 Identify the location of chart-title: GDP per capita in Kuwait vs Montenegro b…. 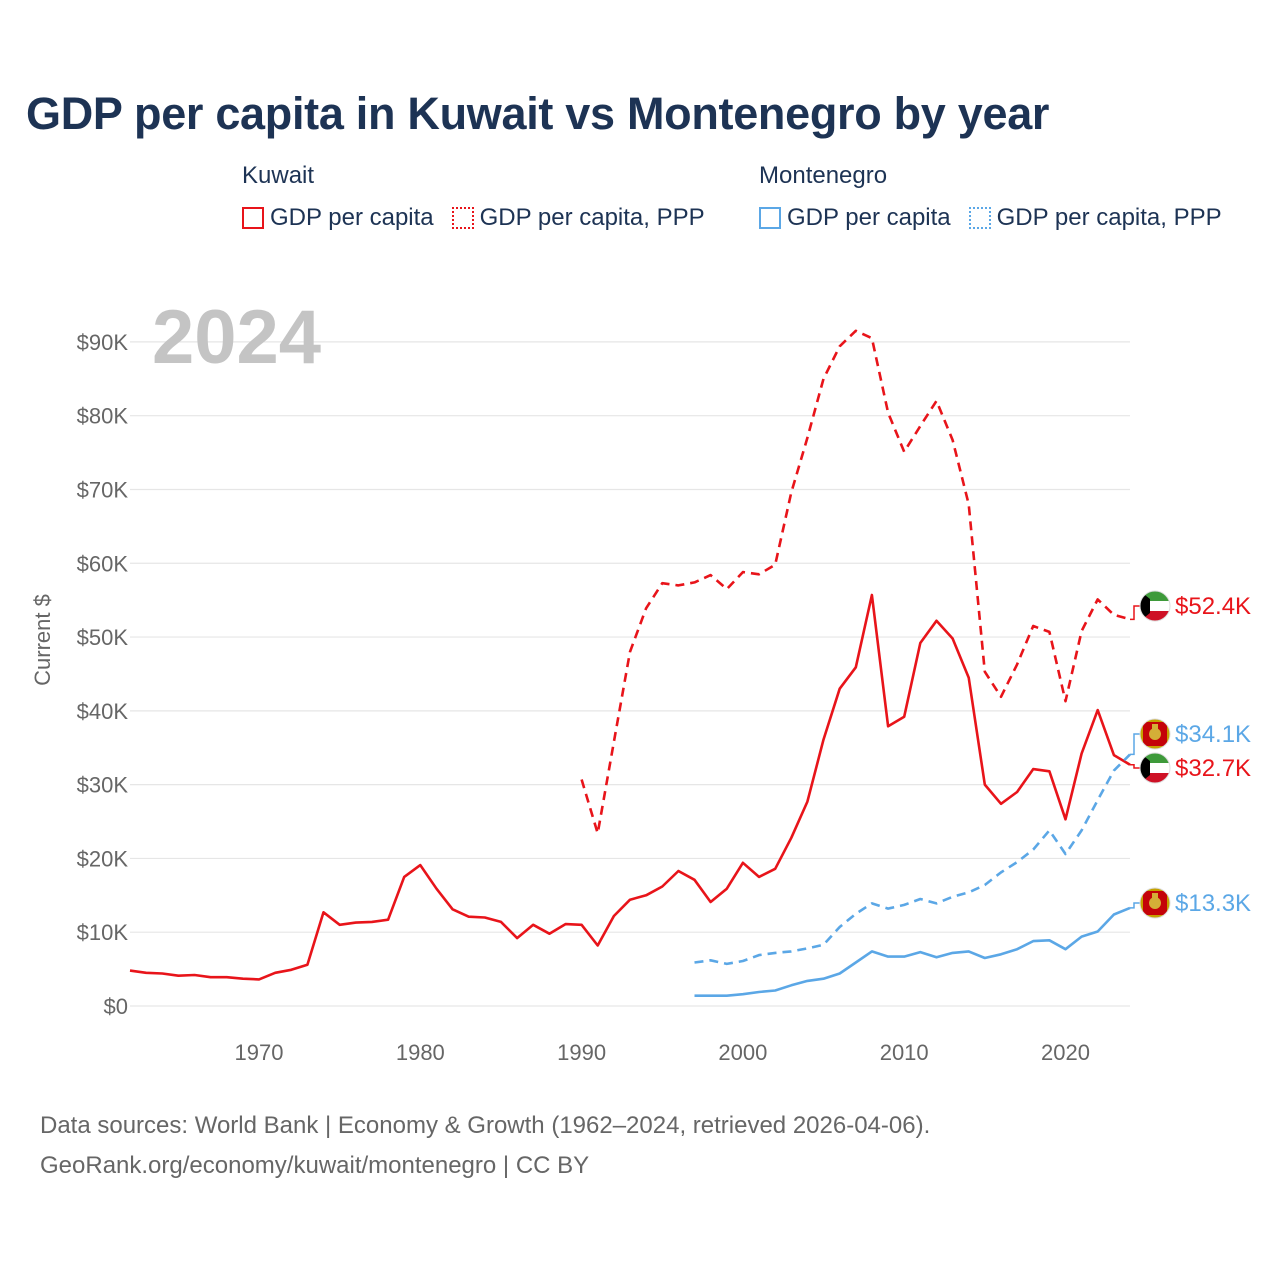
(538, 113).